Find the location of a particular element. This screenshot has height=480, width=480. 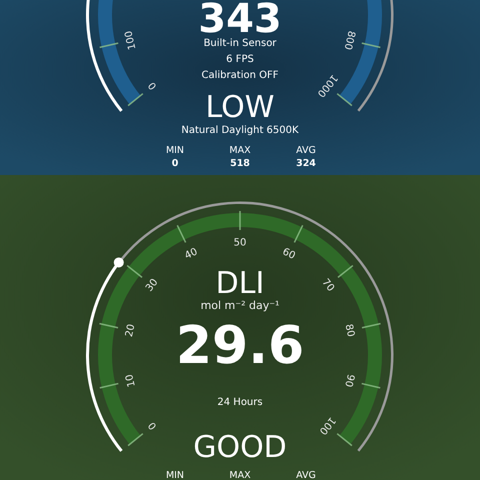

text: 24 Hours is located at coordinates (240, 402).